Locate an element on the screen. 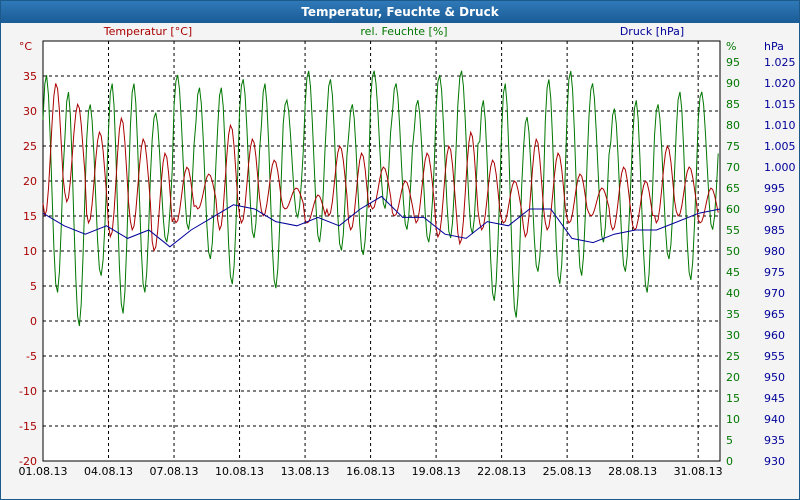 This screenshot has width=800, height=500. x-tick-label: 22.08.13 is located at coordinates (501, 471).